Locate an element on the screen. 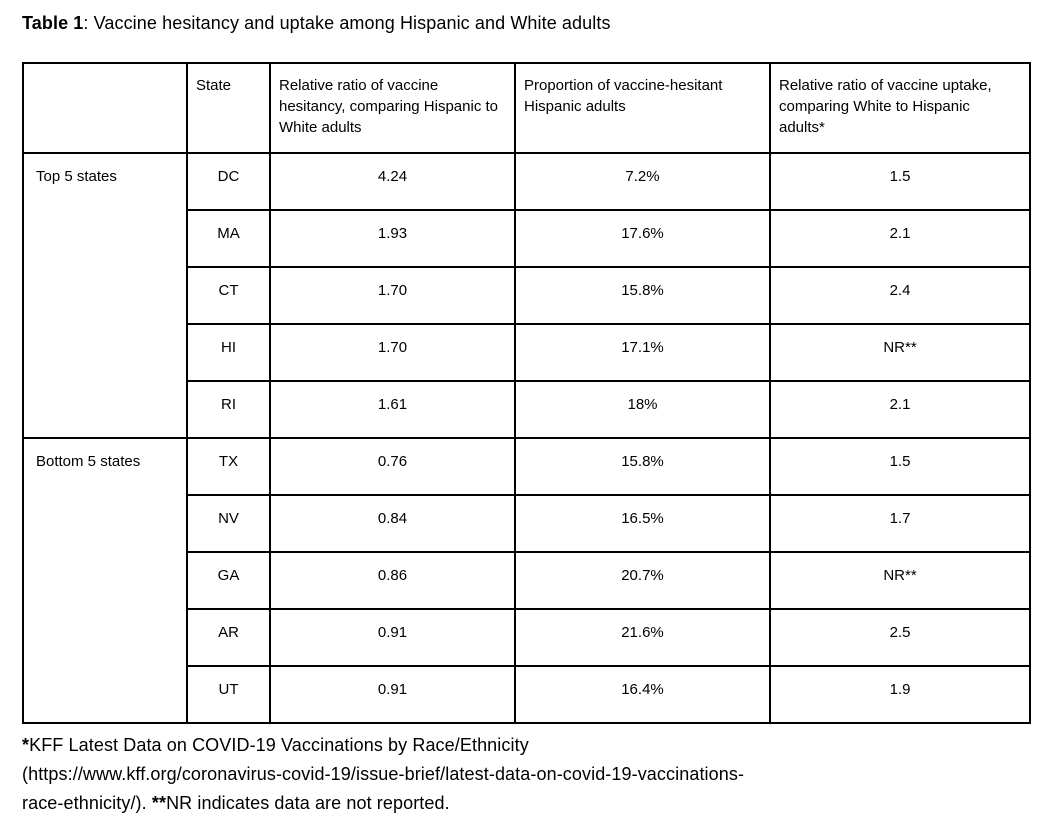  footnote-source-marker: * is located at coordinates (26, 745).